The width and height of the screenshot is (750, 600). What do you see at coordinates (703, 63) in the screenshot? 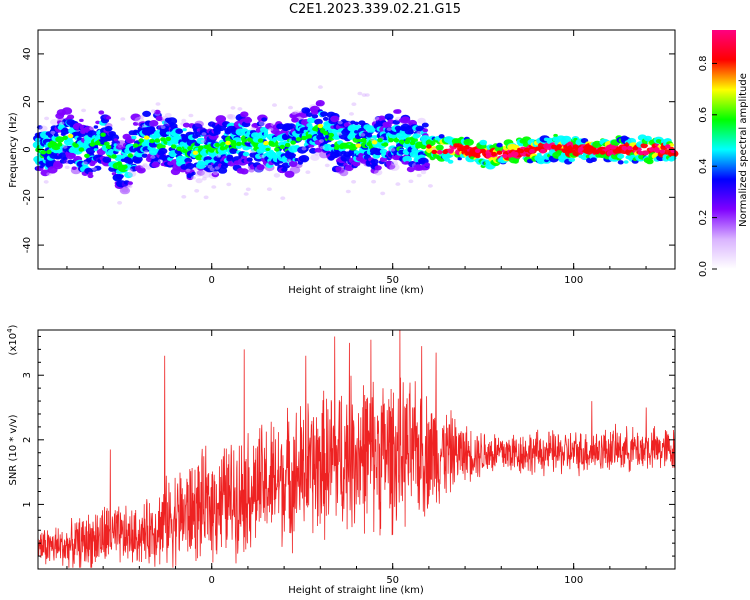
I see `colorbar-tick-label: 0.8` at bounding box center [703, 63].